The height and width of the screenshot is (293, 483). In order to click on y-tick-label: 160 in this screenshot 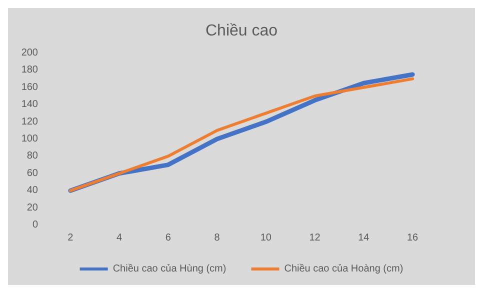, I will do `click(29, 87)`.